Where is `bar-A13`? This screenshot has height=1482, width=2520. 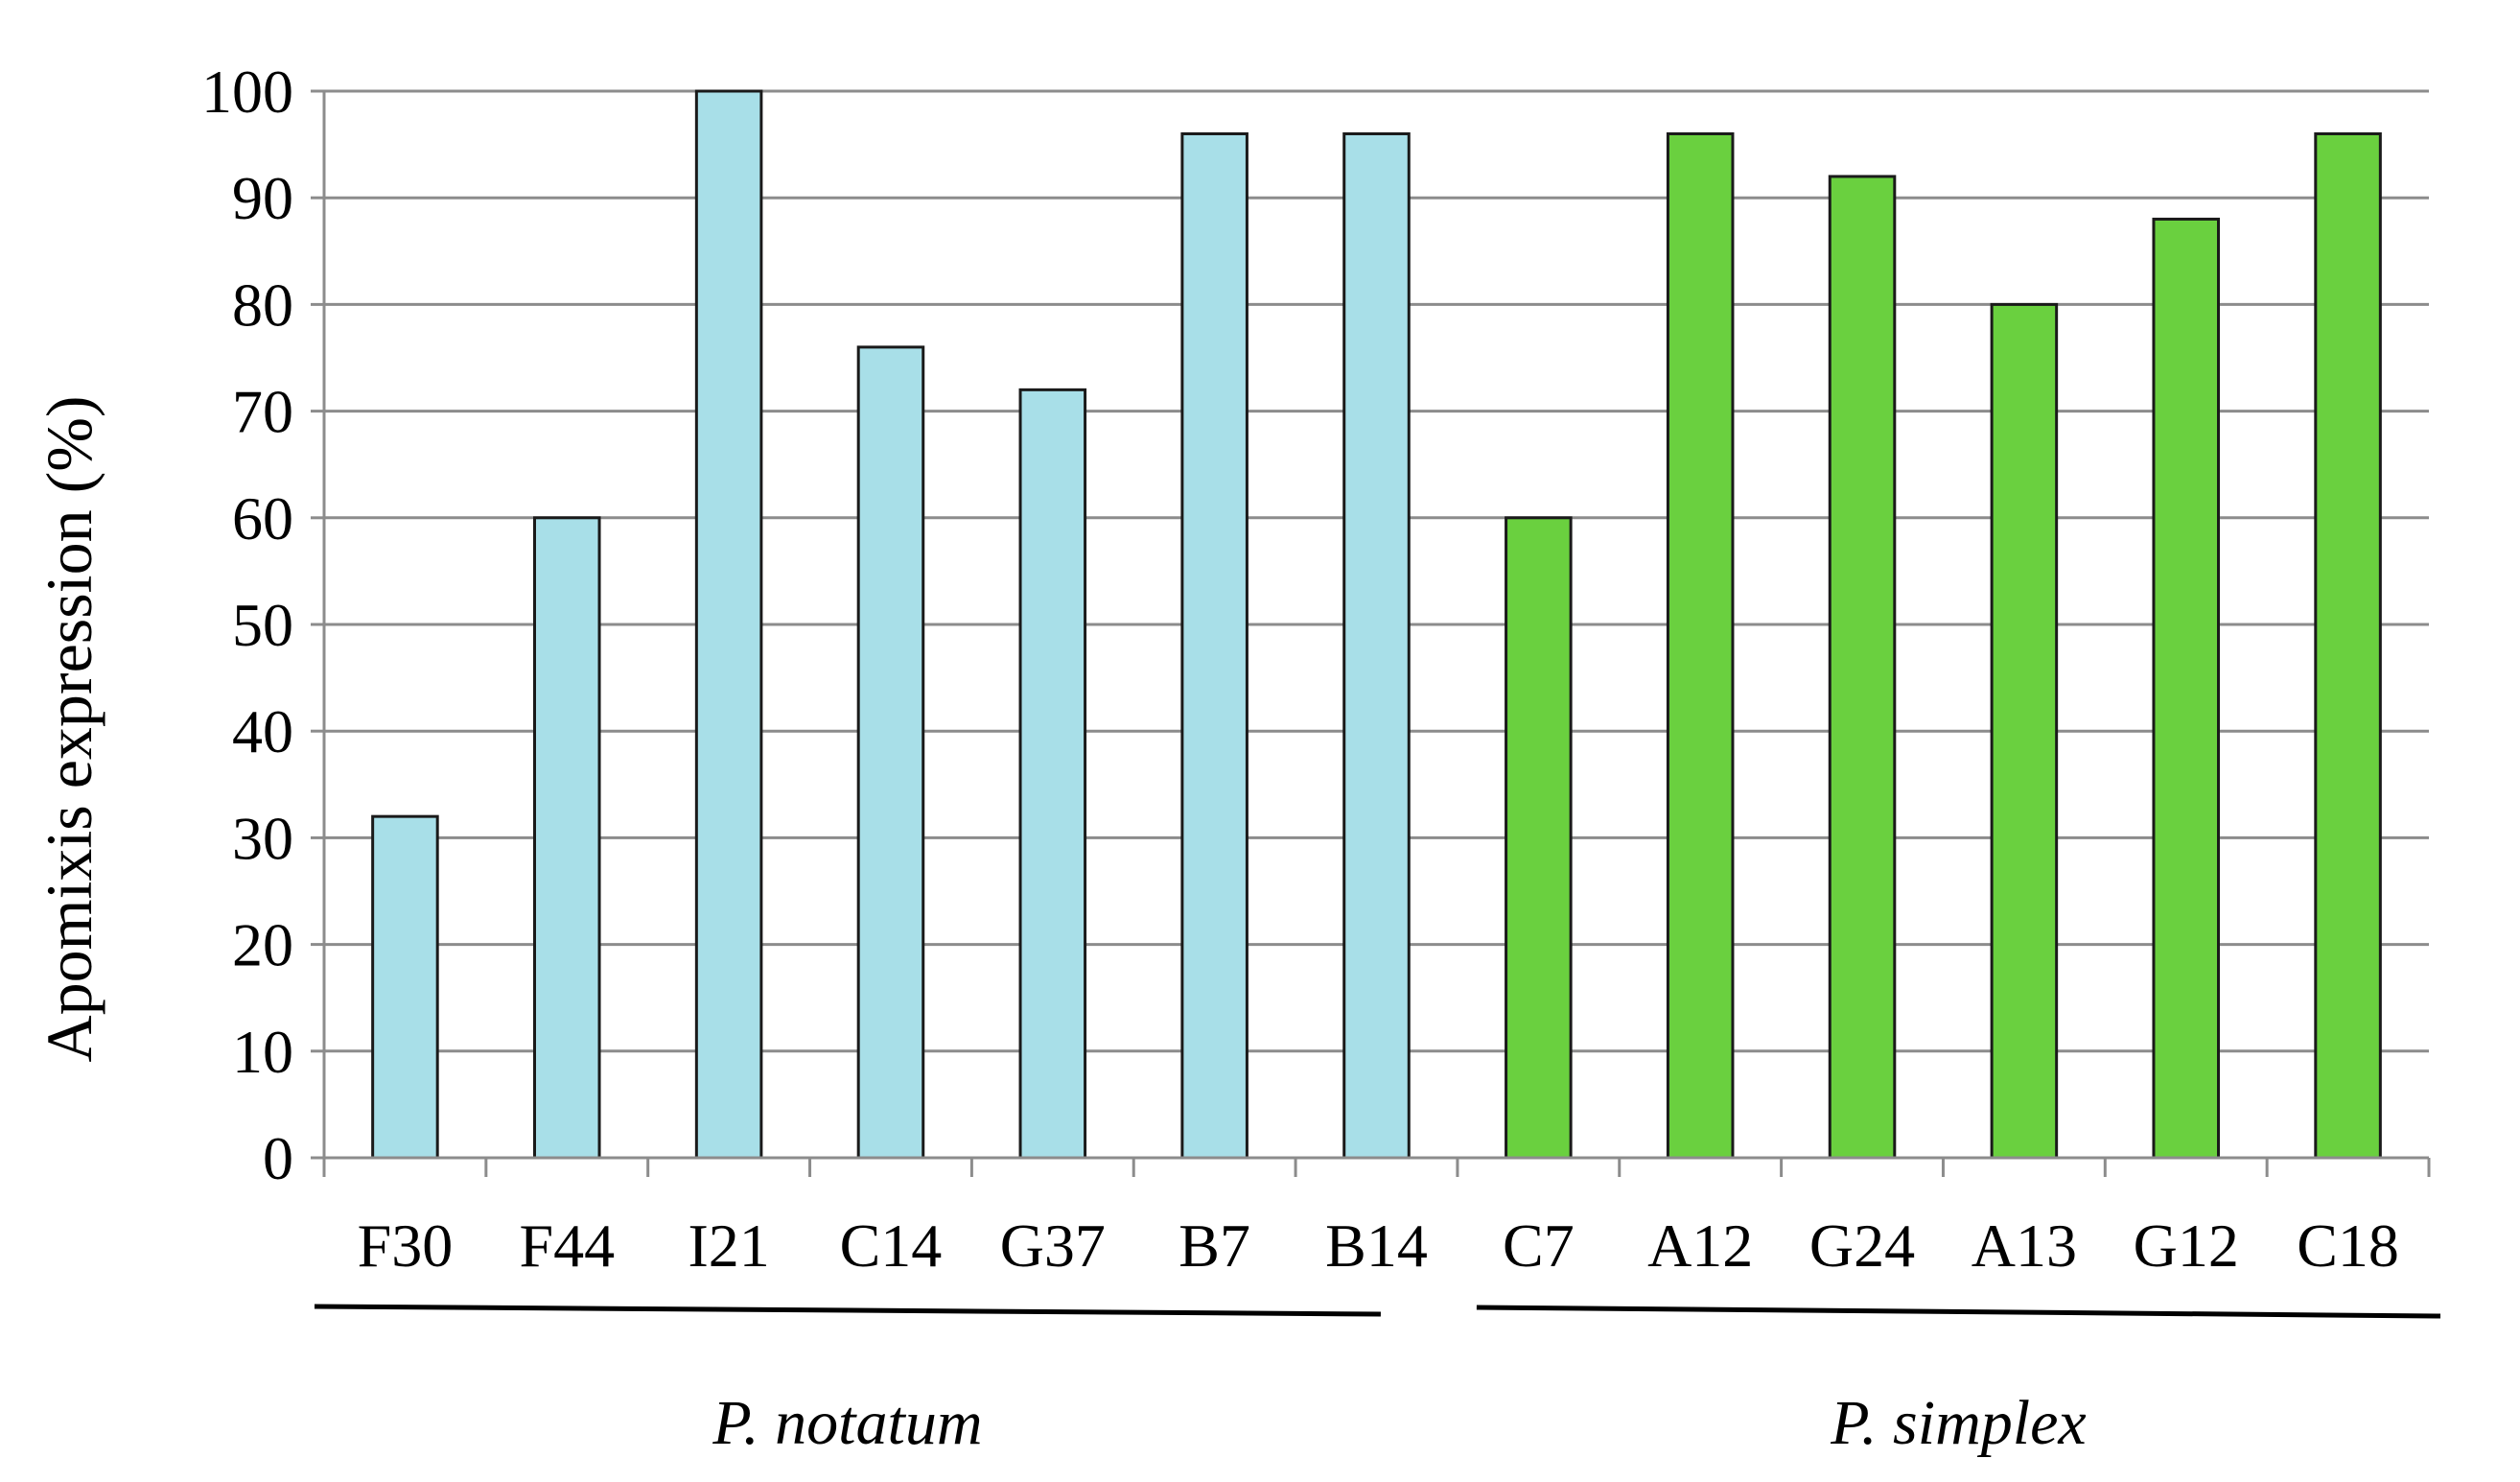
bar-A13 is located at coordinates (2025, 731).